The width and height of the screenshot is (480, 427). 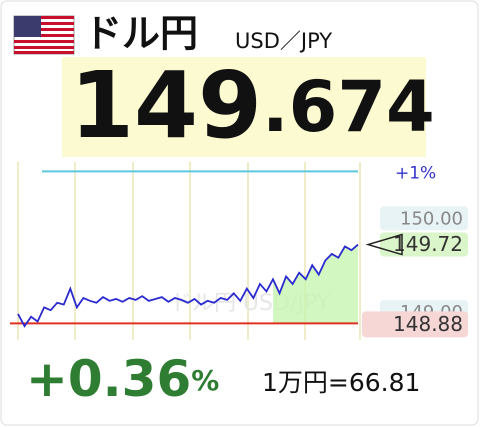 I want to click on y-tick-tag, so click(x=424, y=218).